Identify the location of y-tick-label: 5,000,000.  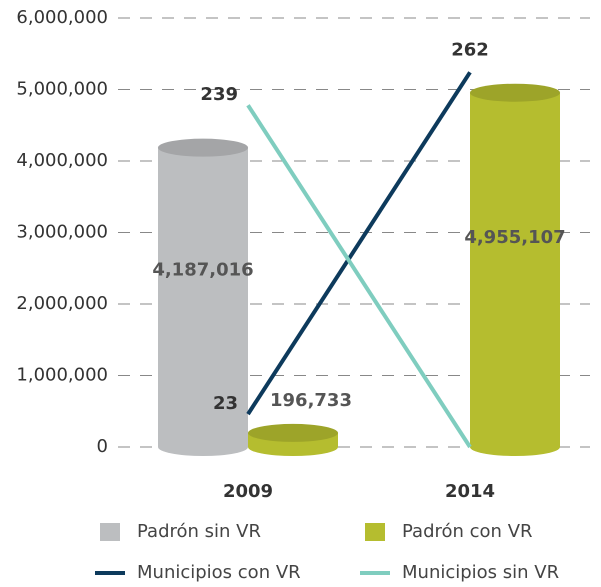
(62, 89).